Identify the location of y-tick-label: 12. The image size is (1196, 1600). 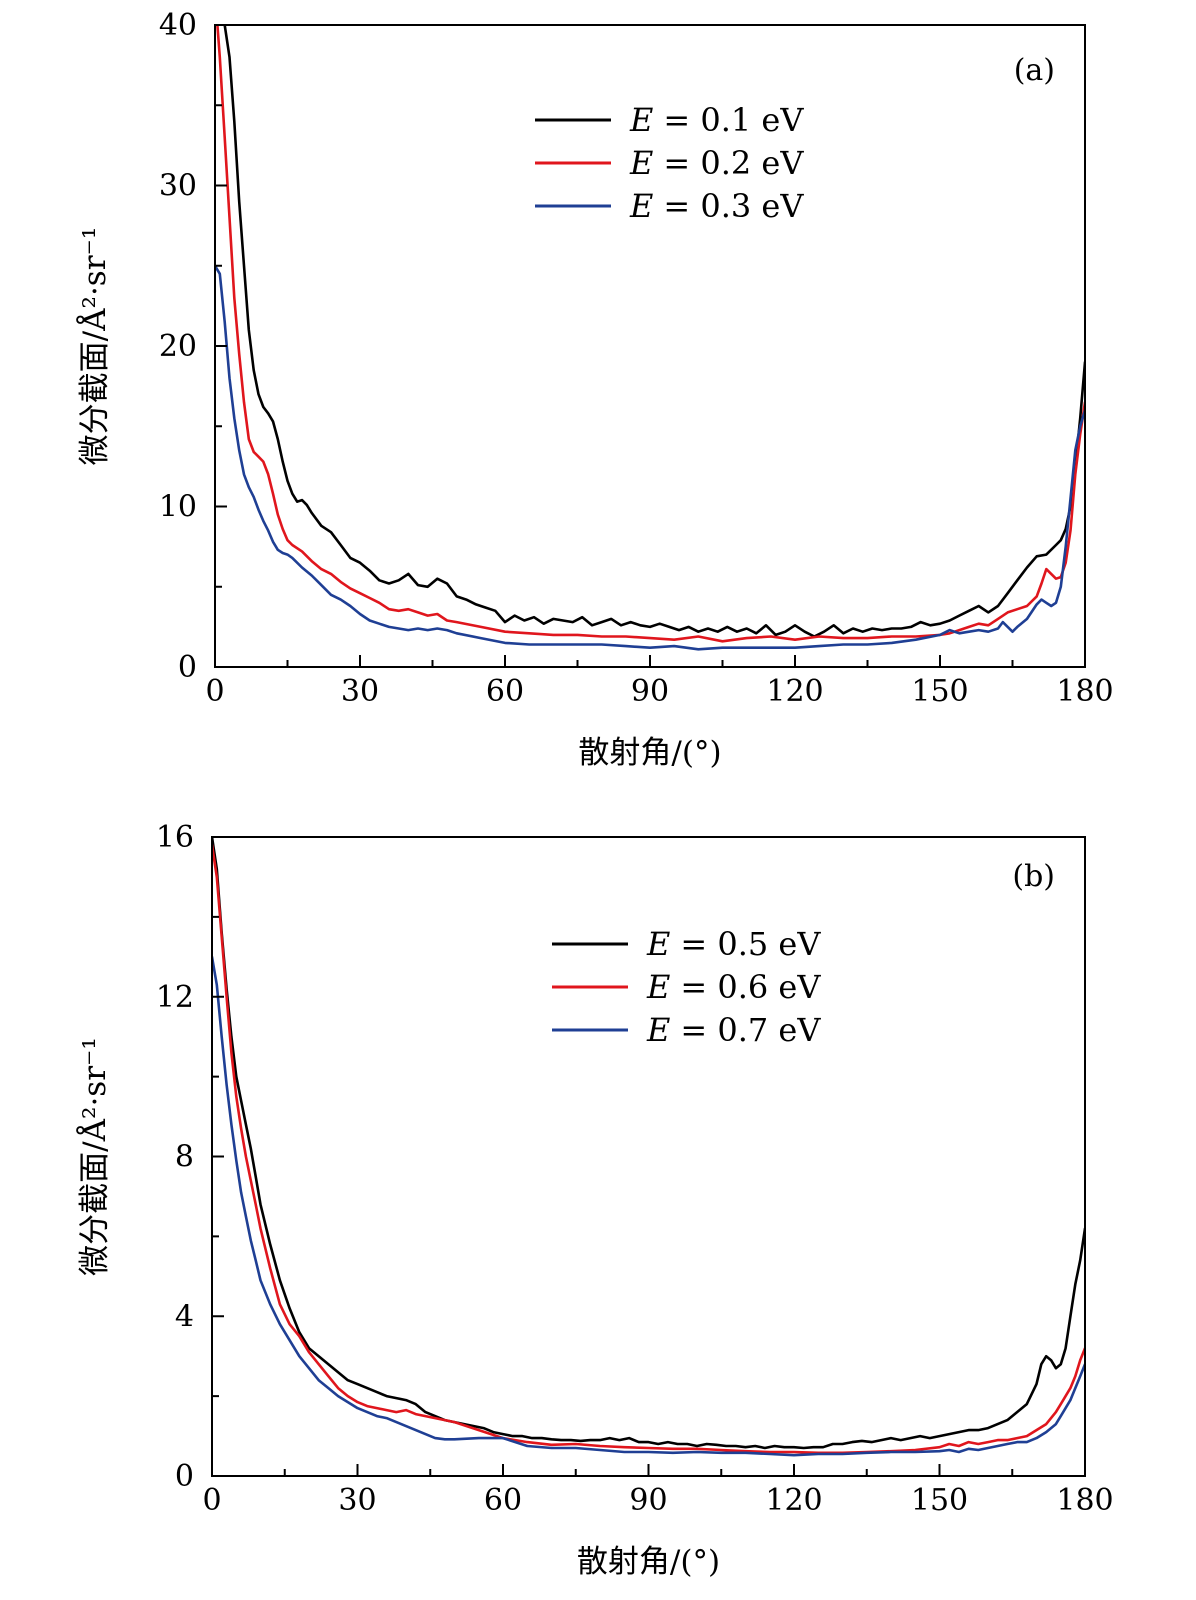
(175, 997).